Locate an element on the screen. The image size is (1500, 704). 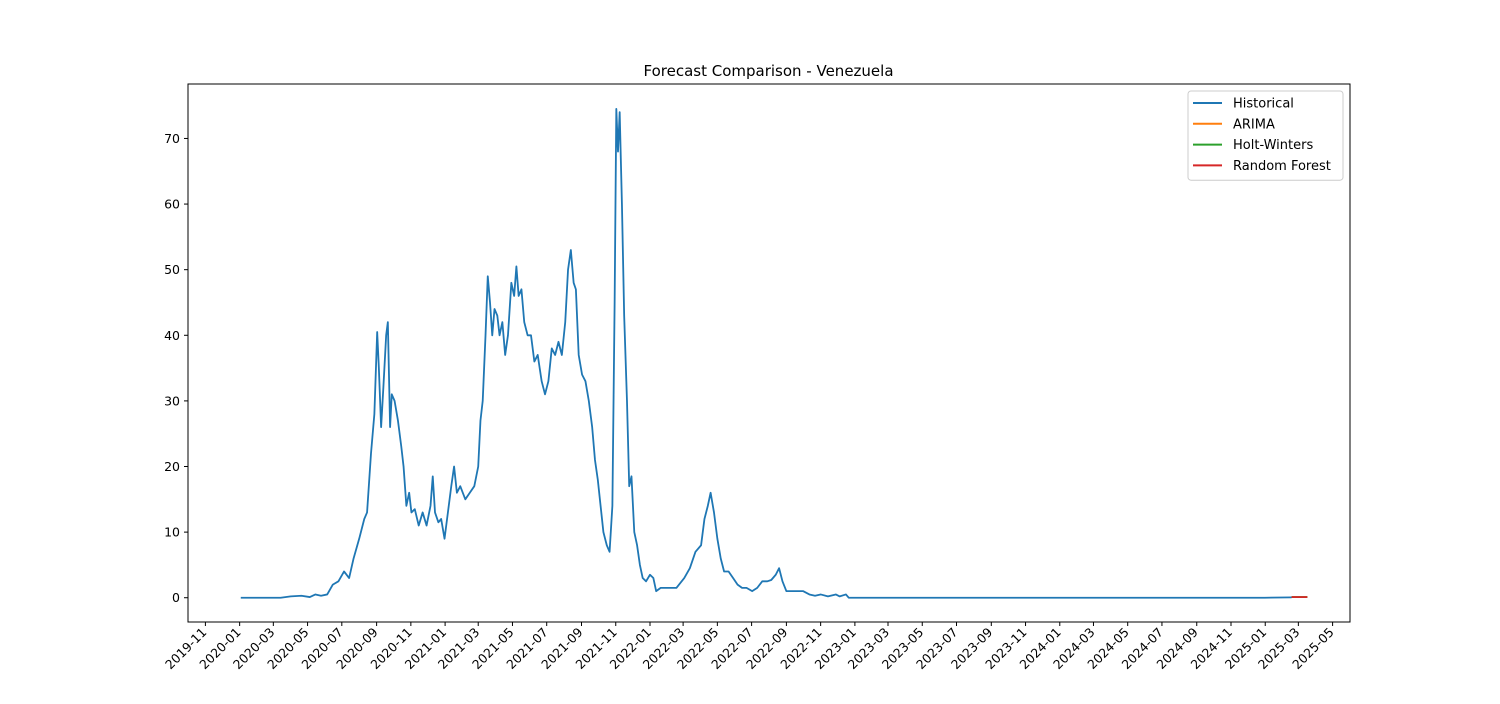
y-tick-label: 70 is located at coordinates (172, 138).